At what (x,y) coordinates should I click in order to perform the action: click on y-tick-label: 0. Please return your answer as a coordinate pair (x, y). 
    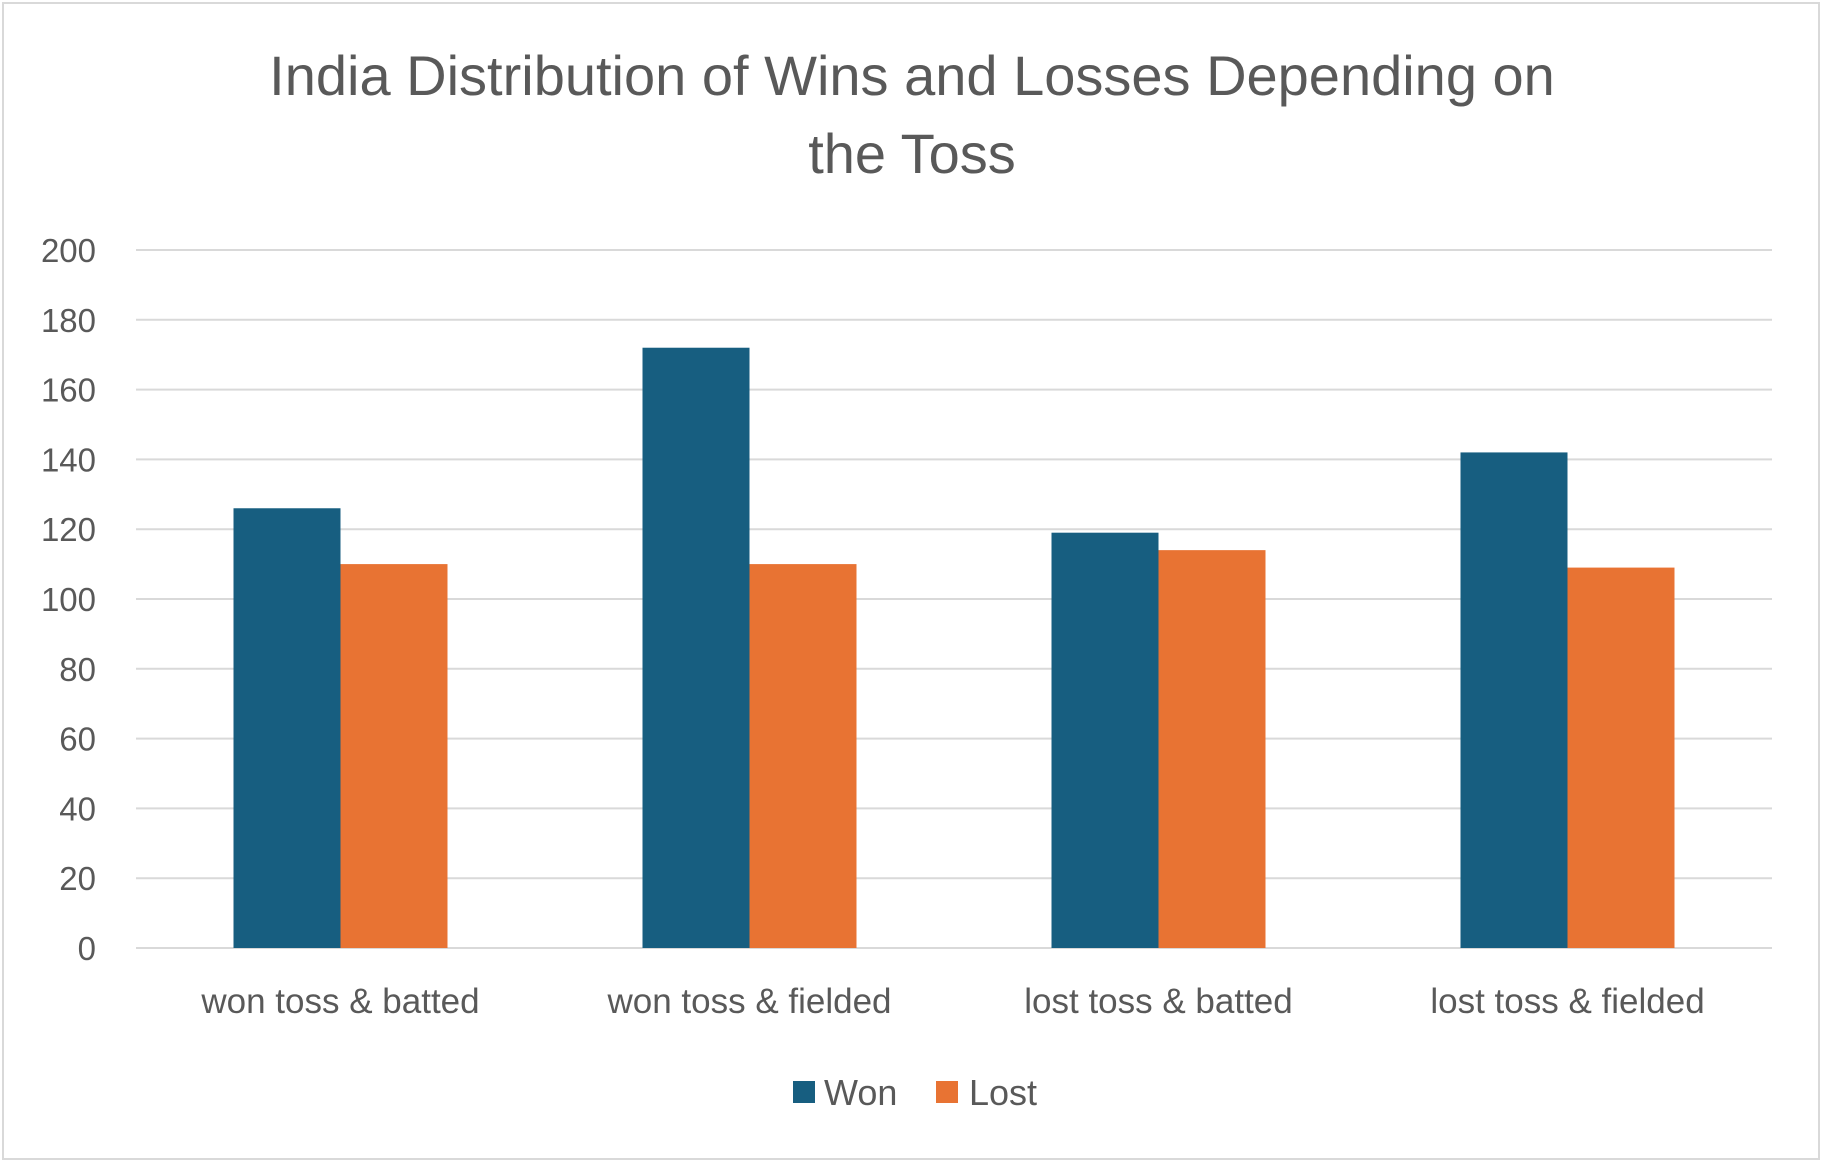
    Looking at the image, I should click on (87, 948).